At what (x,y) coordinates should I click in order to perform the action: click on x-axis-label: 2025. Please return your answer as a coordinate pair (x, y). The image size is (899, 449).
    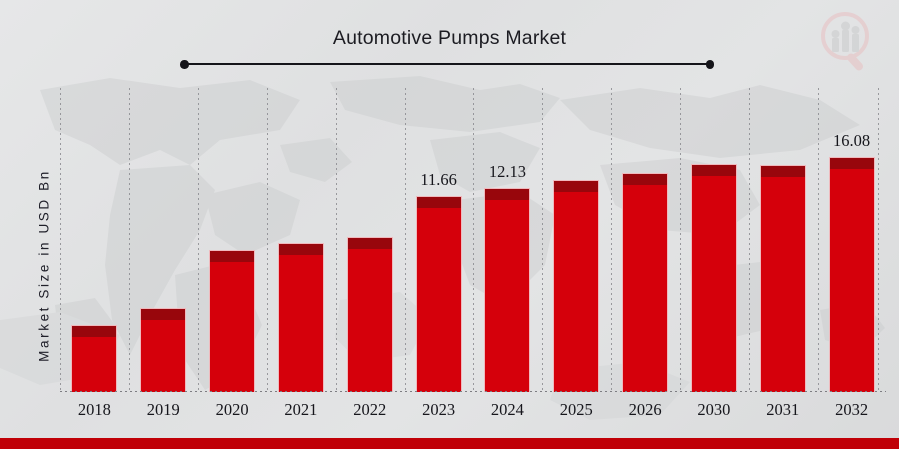
    Looking at the image, I should click on (576, 409).